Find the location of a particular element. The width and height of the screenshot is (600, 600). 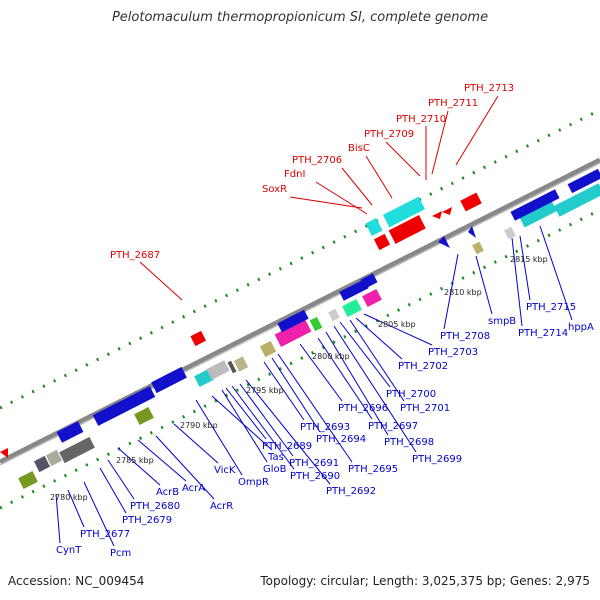

lower-gene-label: PTH_2698 is located at coordinates (409, 442).